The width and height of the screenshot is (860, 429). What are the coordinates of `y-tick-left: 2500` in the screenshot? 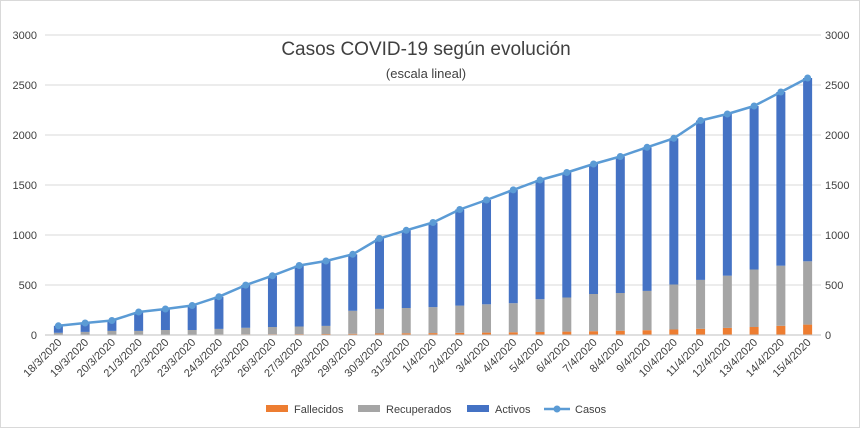 It's located at (25, 86).